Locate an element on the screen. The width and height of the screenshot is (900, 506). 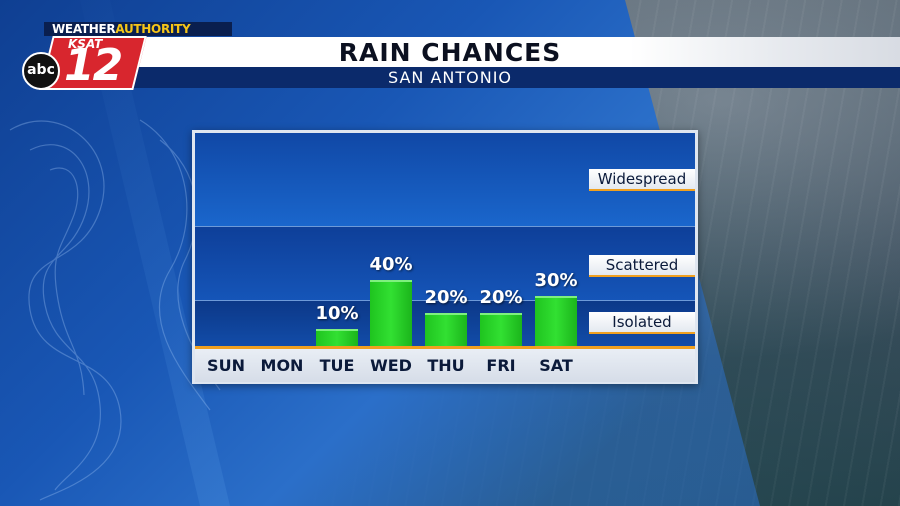
level-tag-scattered: Scattered is located at coordinates (642, 266).